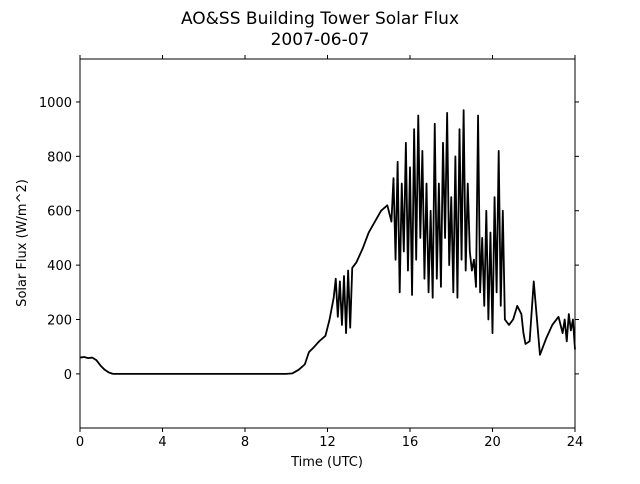  I want to click on y-tick-label: 600, so click(59, 212).